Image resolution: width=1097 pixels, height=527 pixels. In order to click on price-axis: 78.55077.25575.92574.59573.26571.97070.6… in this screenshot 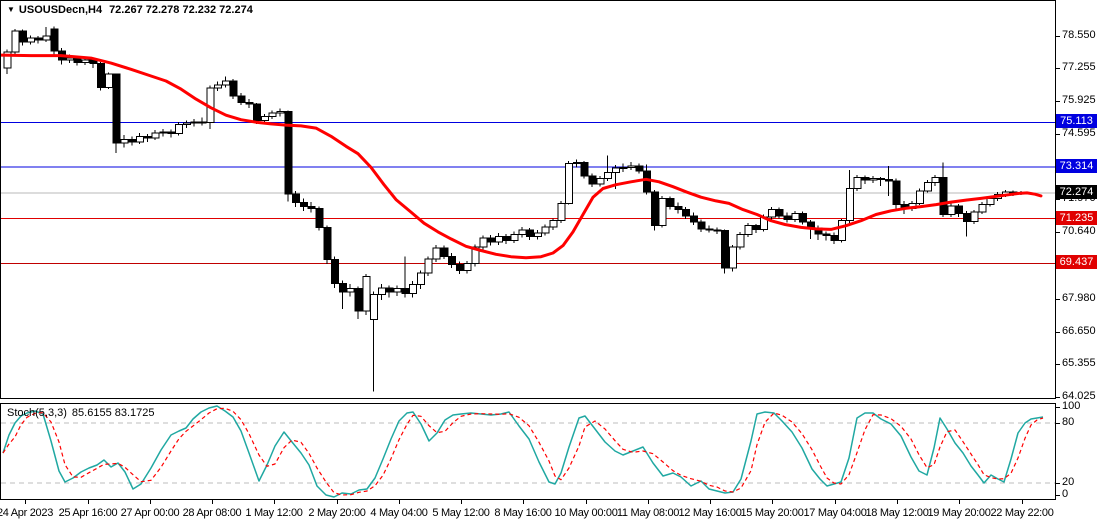, I will do `click(1076, 263)`.